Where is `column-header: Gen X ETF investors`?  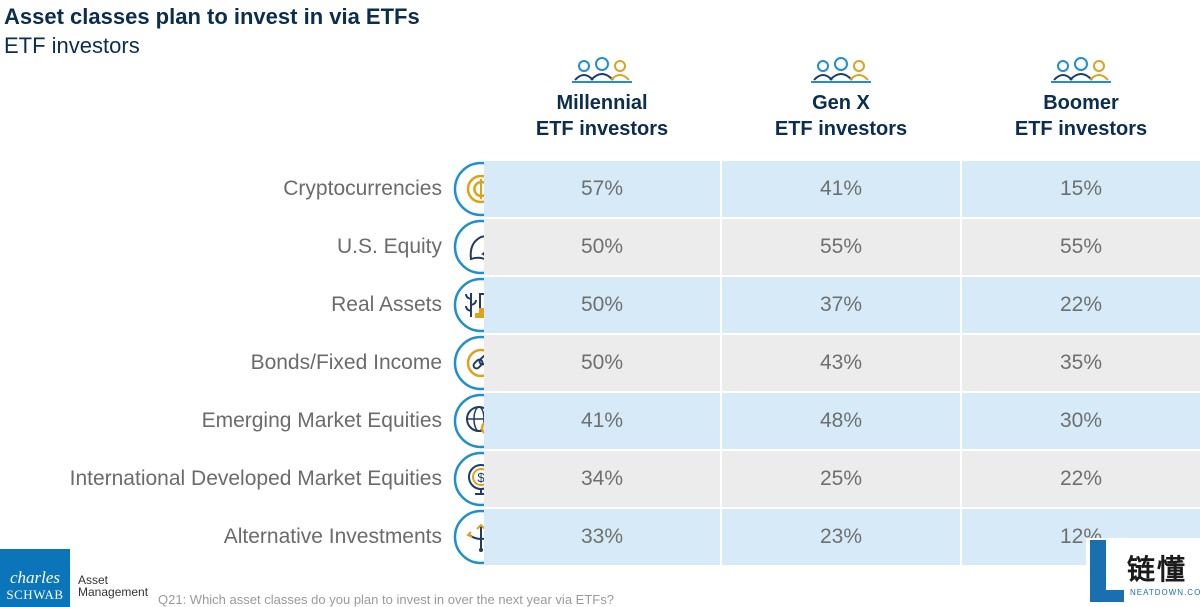 column-header: Gen X ETF investors is located at coordinates (841, 99).